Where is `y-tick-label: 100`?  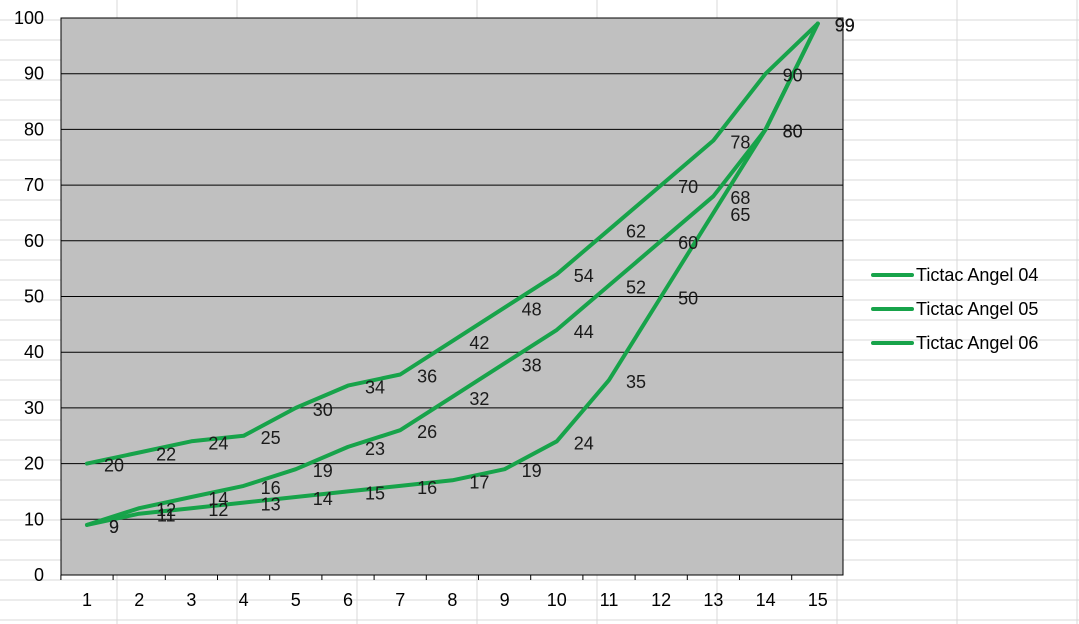 y-tick-label: 100 is located at coordinates (29, 18).